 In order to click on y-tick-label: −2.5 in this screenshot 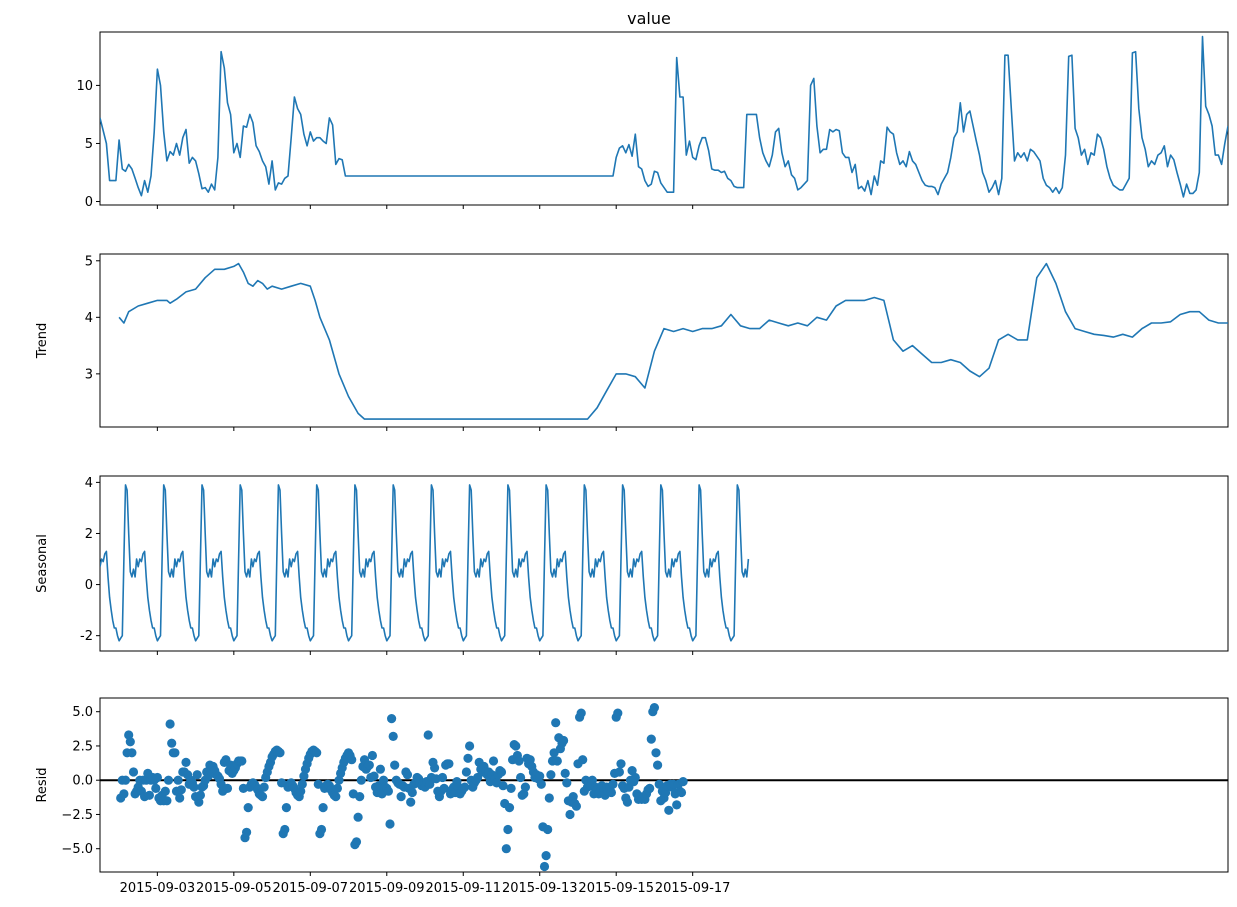, I will do `click(77, 815)`.